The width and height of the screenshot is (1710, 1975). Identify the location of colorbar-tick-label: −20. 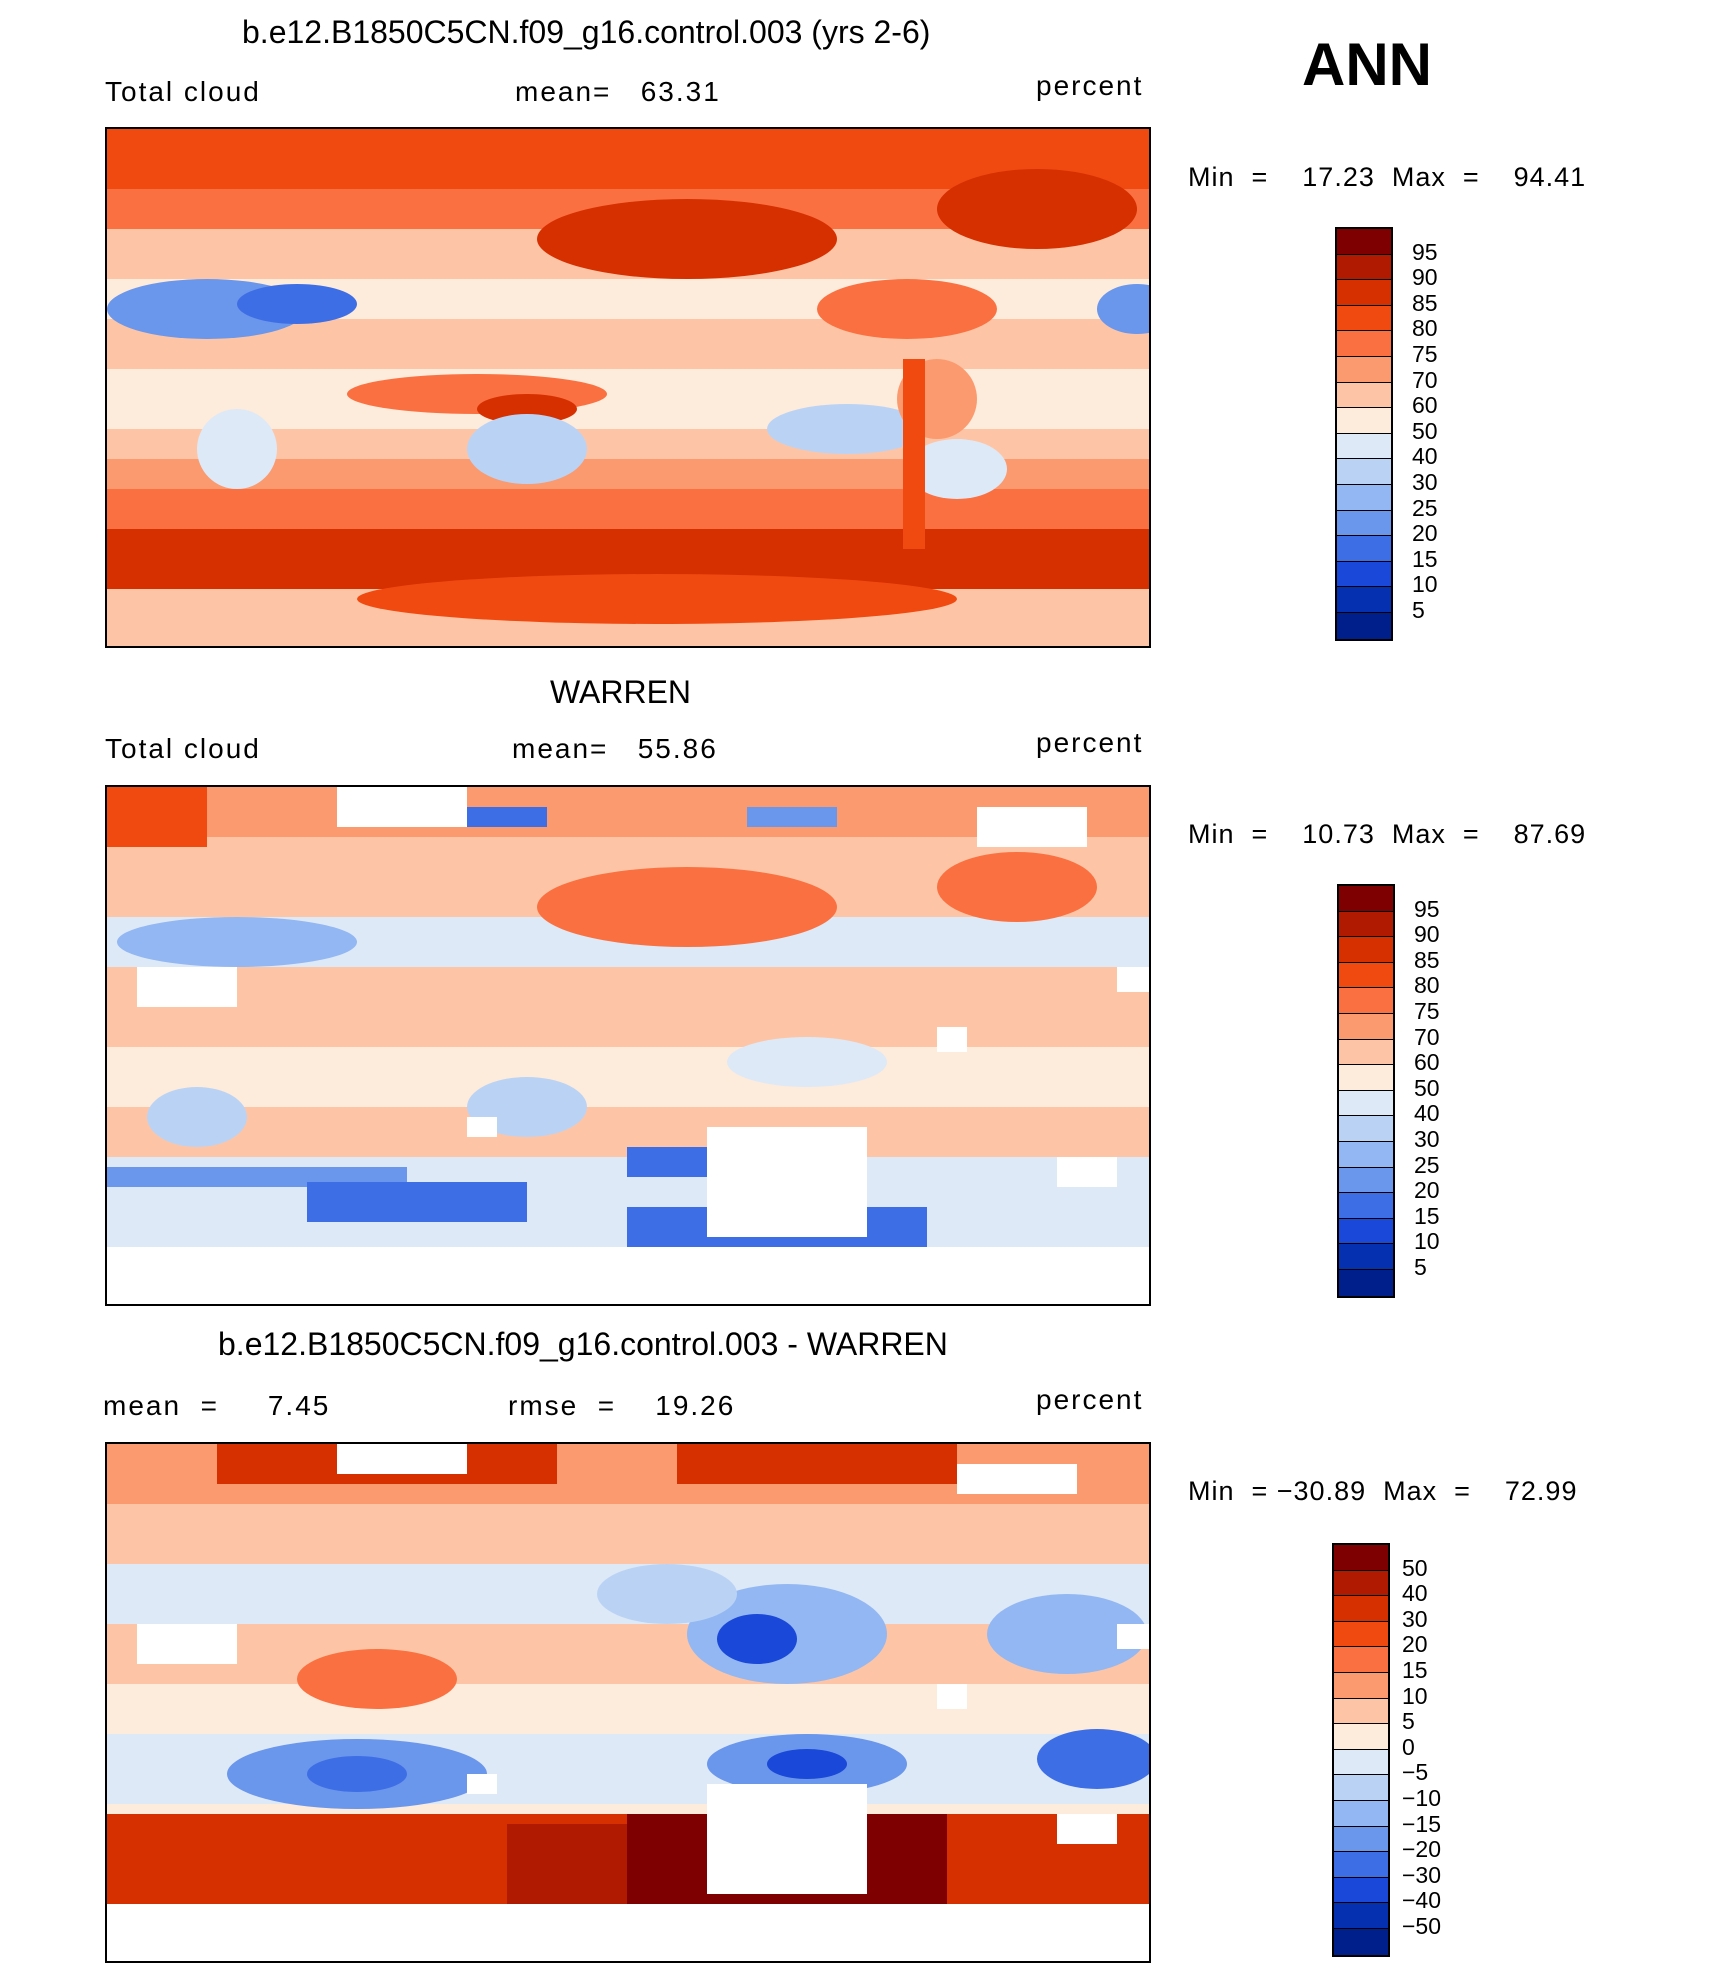
(1422, 1849).